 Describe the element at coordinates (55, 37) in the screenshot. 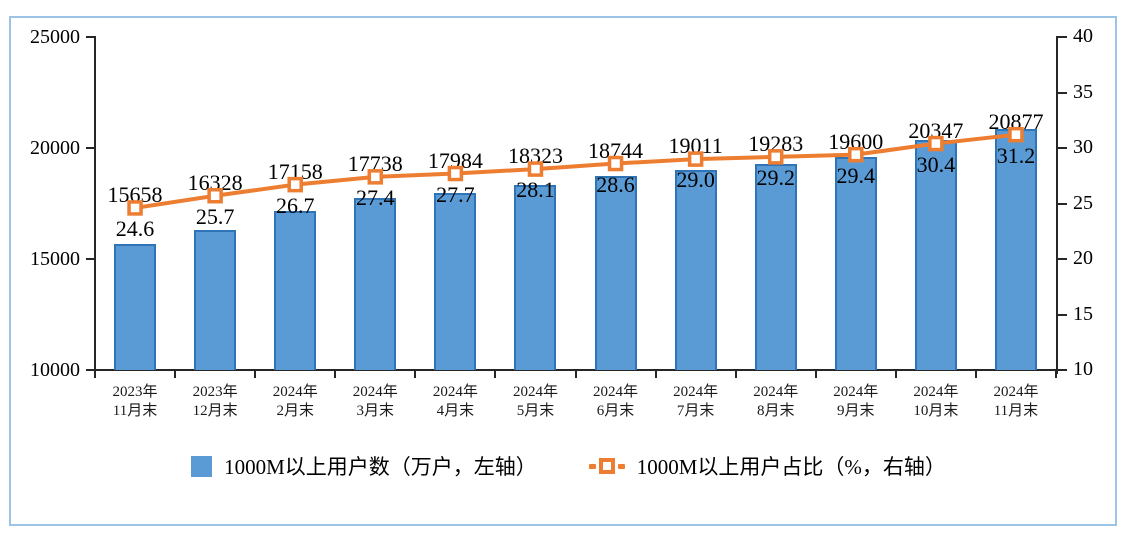

I see `left-axis-tick-label: 25000` at that location.